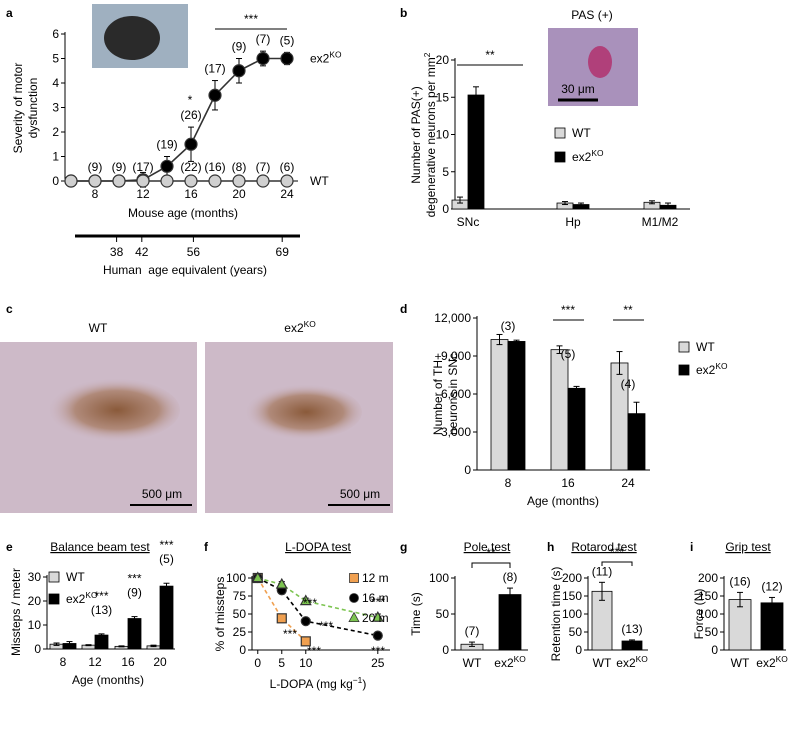 Image resolution: width=788 pixels, height=743 pixels. What do you see at coordinates (143, 194) in the screenshot?
I see `x-tick-label: 12` at bounding box center [143, 194].